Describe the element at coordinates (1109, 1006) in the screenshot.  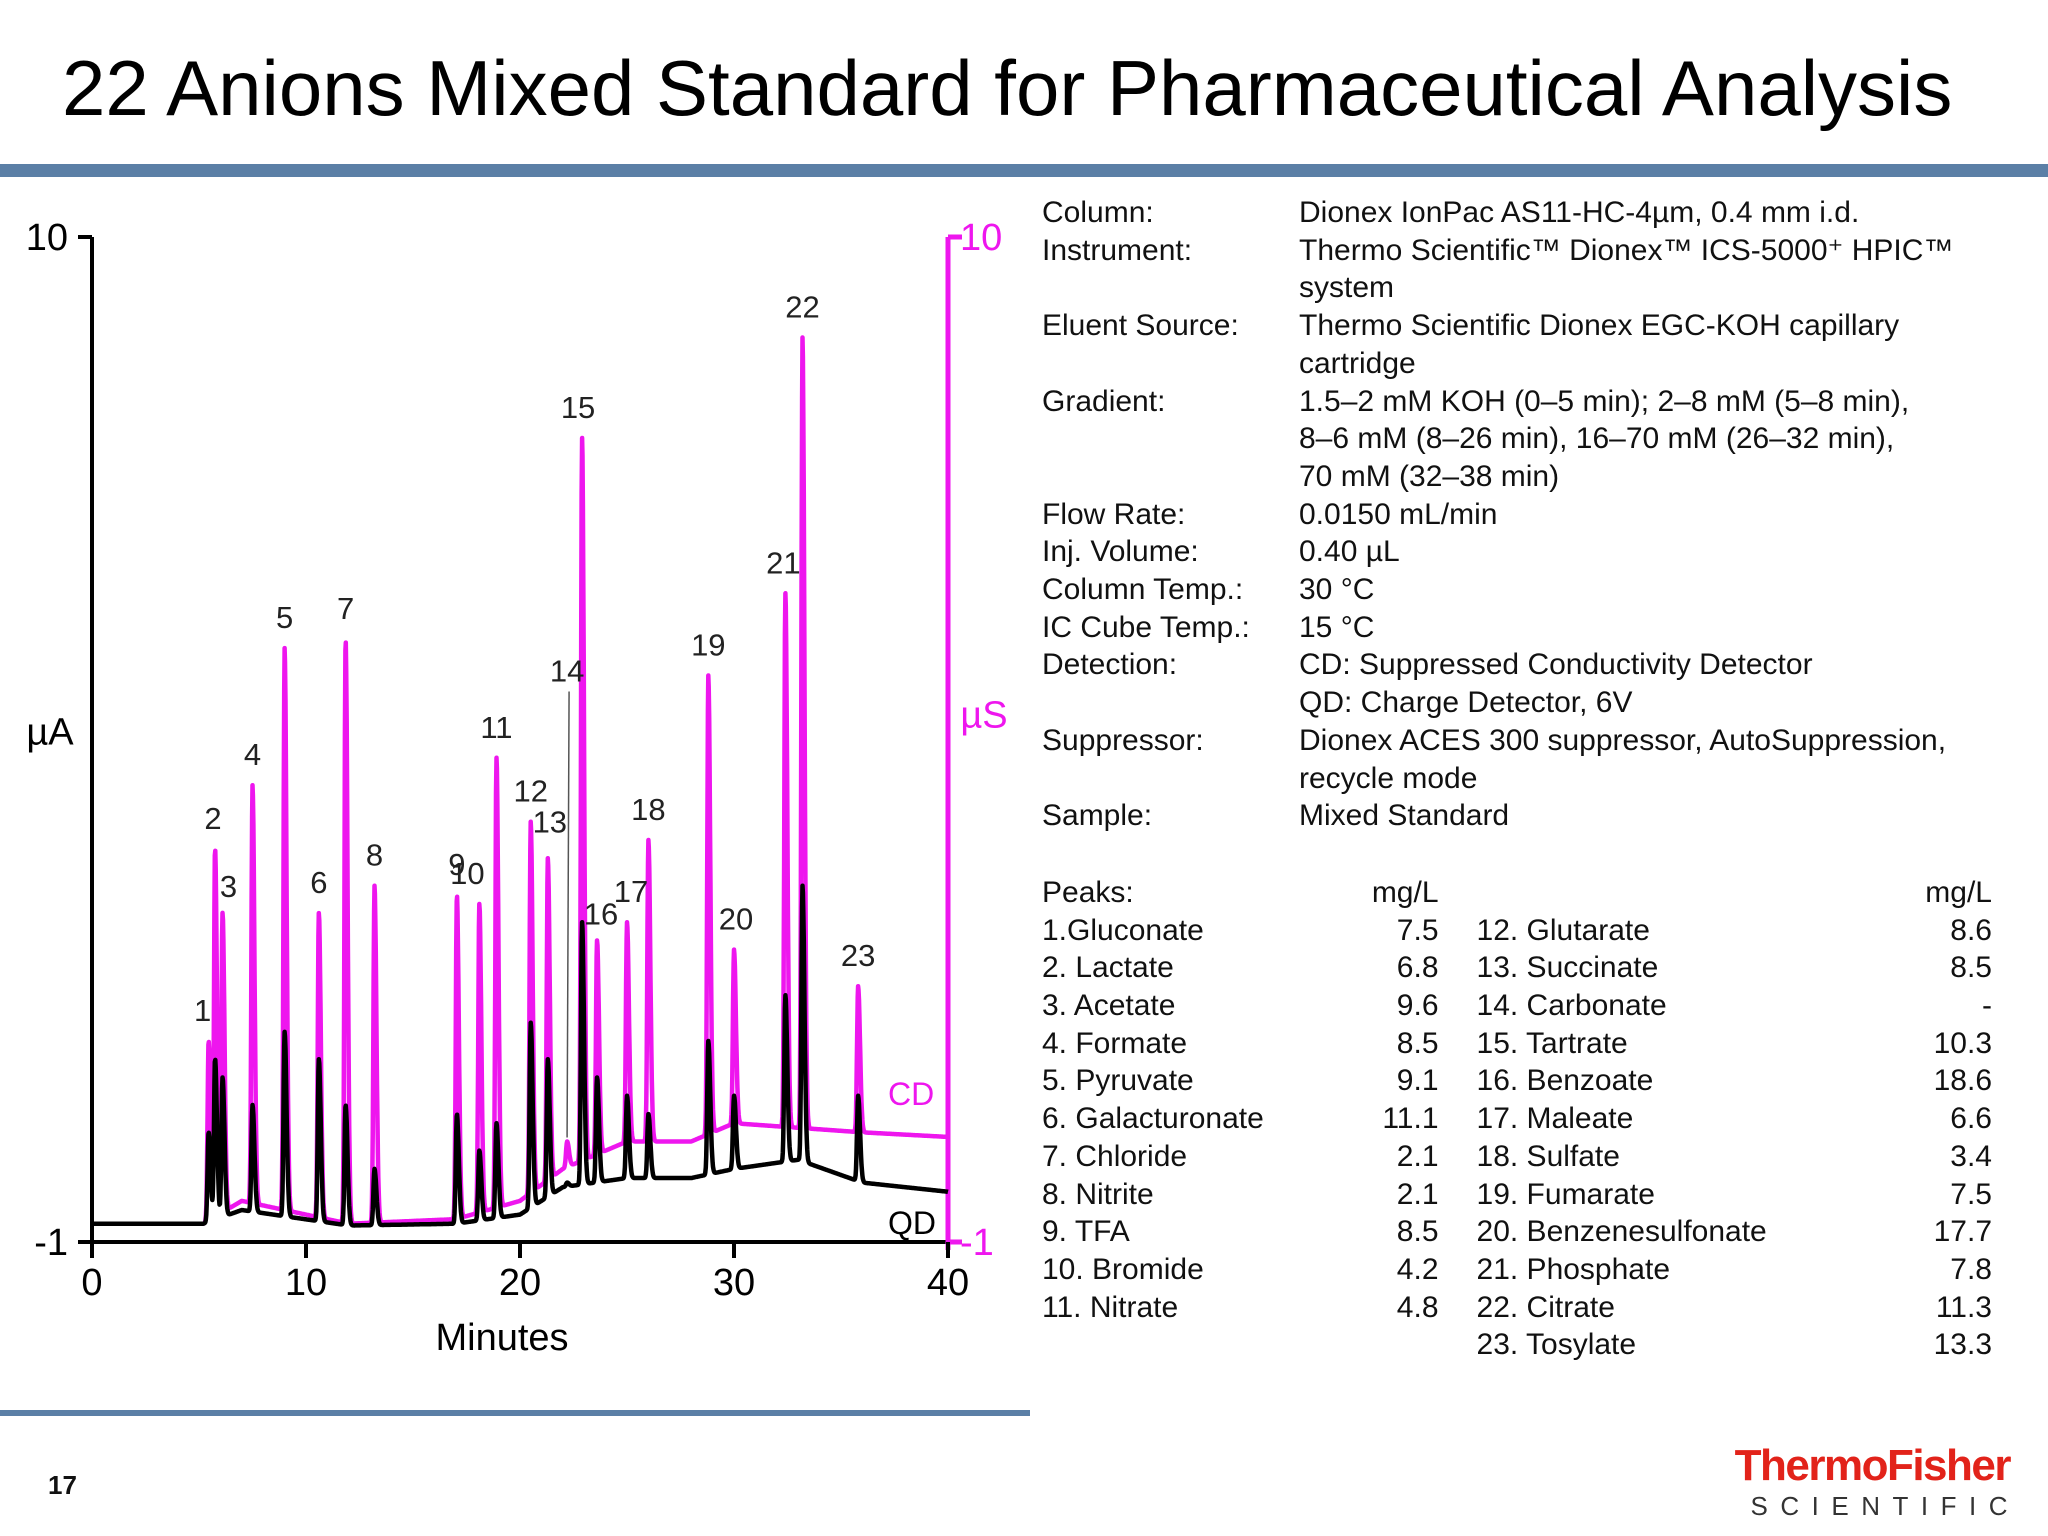
I see `peak-name: 3. Acetate` at that location.